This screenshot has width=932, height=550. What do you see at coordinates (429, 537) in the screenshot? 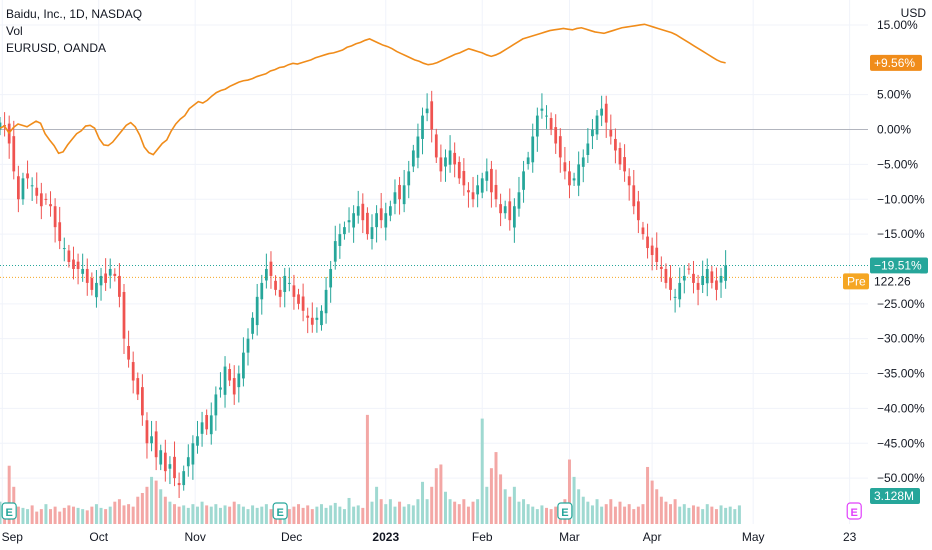
I see `time-axis: Sep Oct Nov Dec 2023 Feb Mar Apr May 23` at bounding box center [429, 537].